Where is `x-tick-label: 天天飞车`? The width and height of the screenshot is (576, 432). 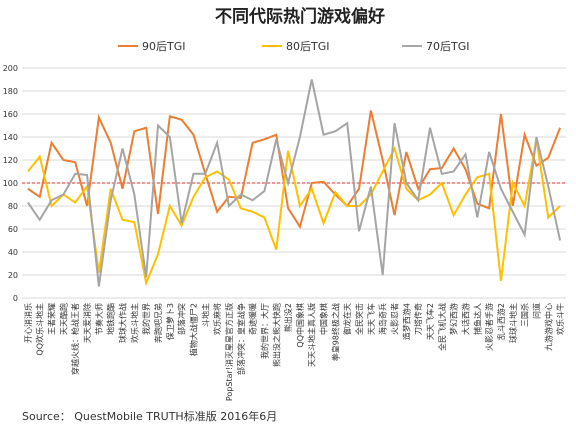
x-tick-label: 天天飞车 is located at coordinates (371, 319).